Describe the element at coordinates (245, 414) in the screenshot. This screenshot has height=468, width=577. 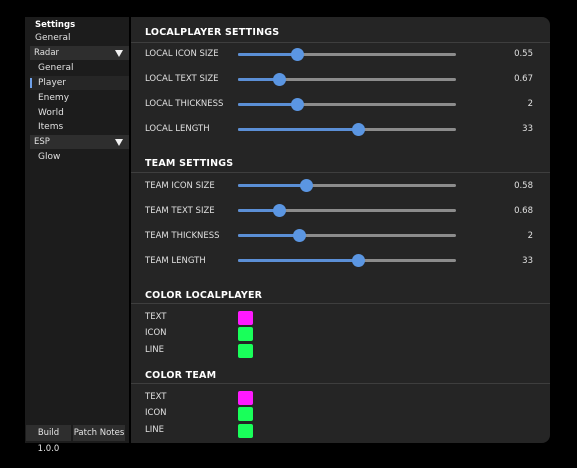
I see `team-icon-color-swatch` at that location.